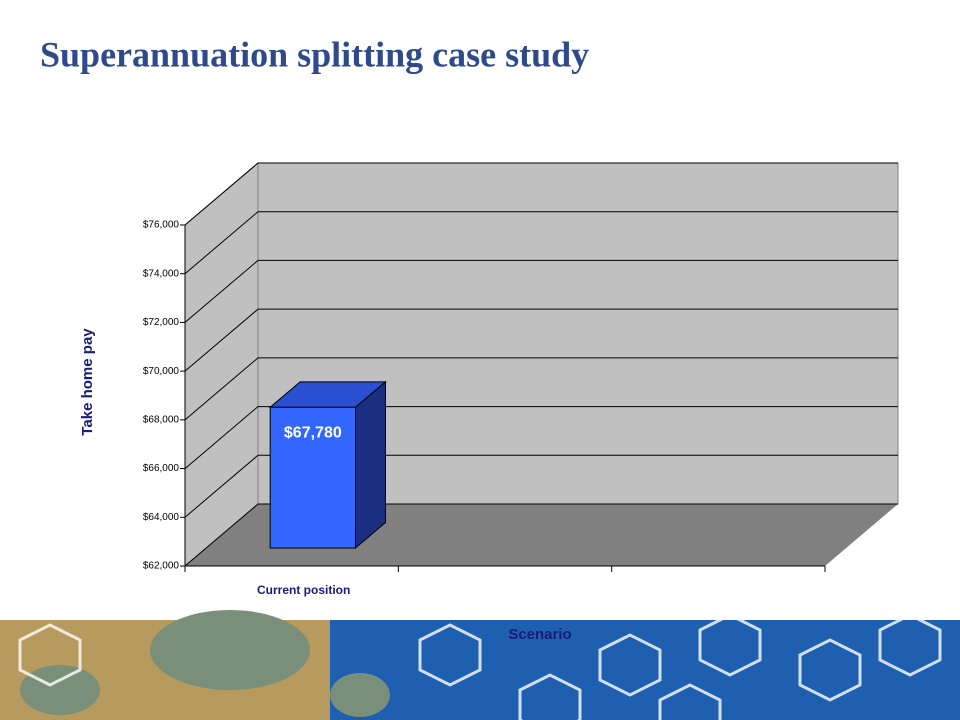  What do you see at coordinates (221, 364) in the screenshot?
I see `side-wall` at bounding box center [221, 364].